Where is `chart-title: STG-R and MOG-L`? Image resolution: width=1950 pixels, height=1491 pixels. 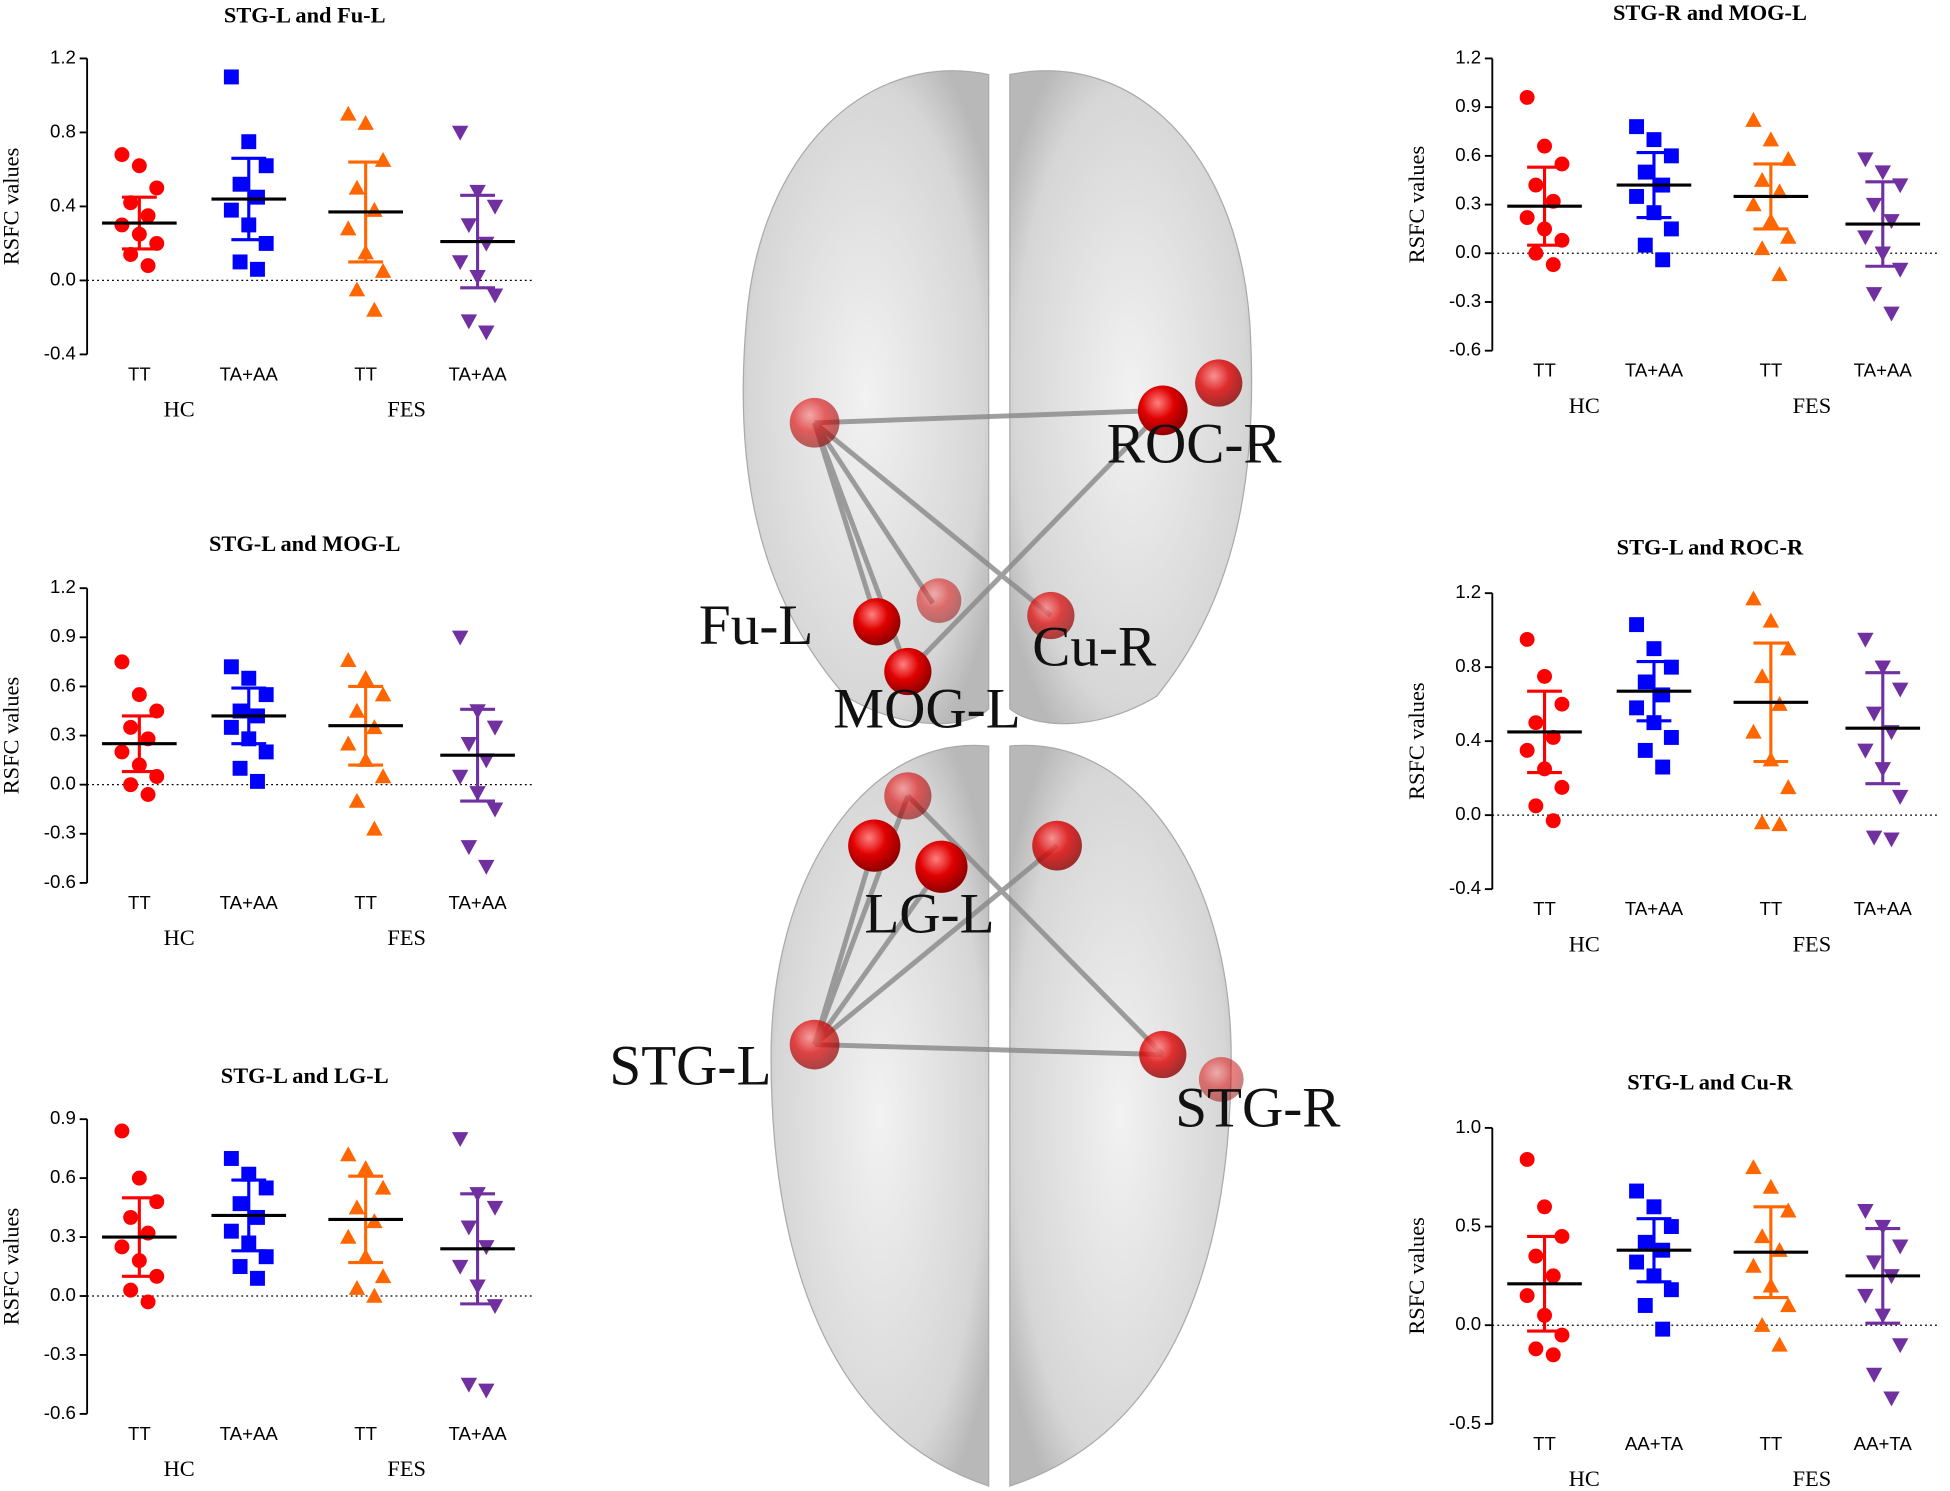
chart-title: STG-R and MOG-L is located at coordinates (1710, 12).